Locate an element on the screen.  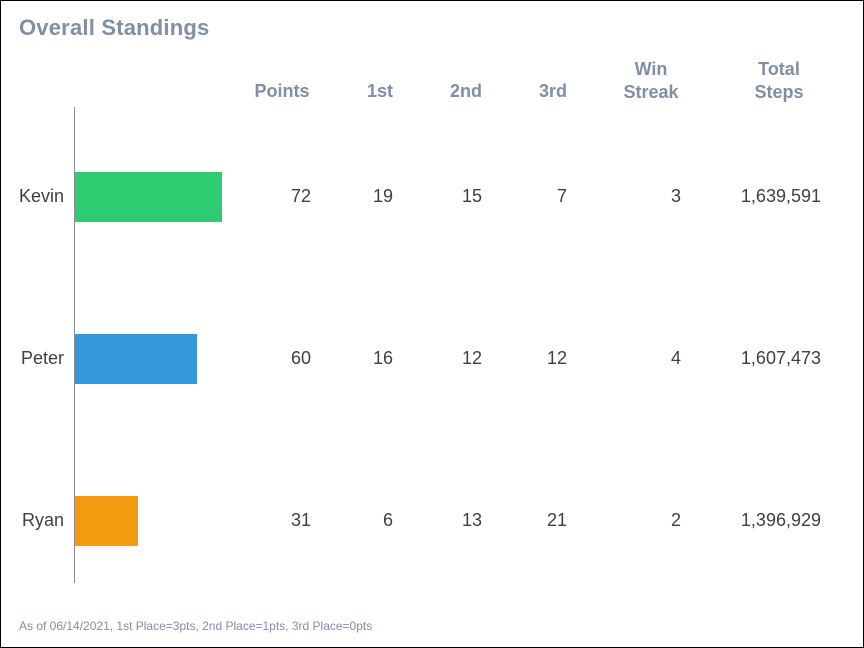
cell-streak: 3 is located at coordinates (675, 196).